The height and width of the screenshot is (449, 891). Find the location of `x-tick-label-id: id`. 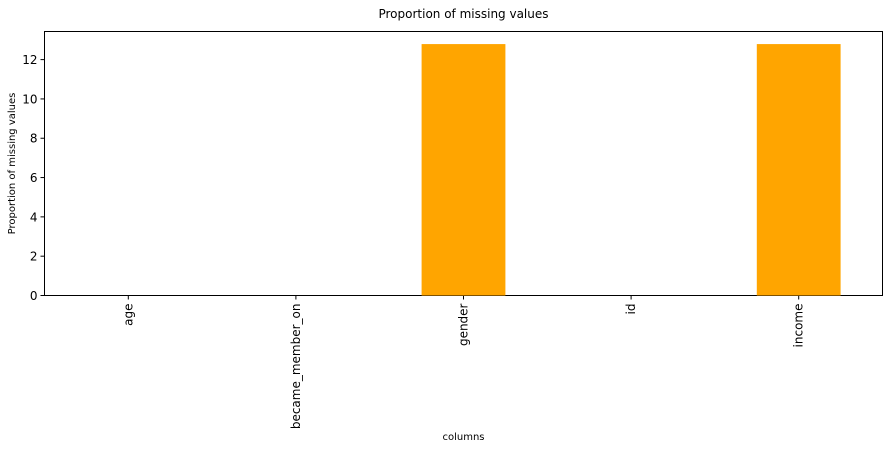

x-tick-label-id: id is located at coordinates (631, 309).